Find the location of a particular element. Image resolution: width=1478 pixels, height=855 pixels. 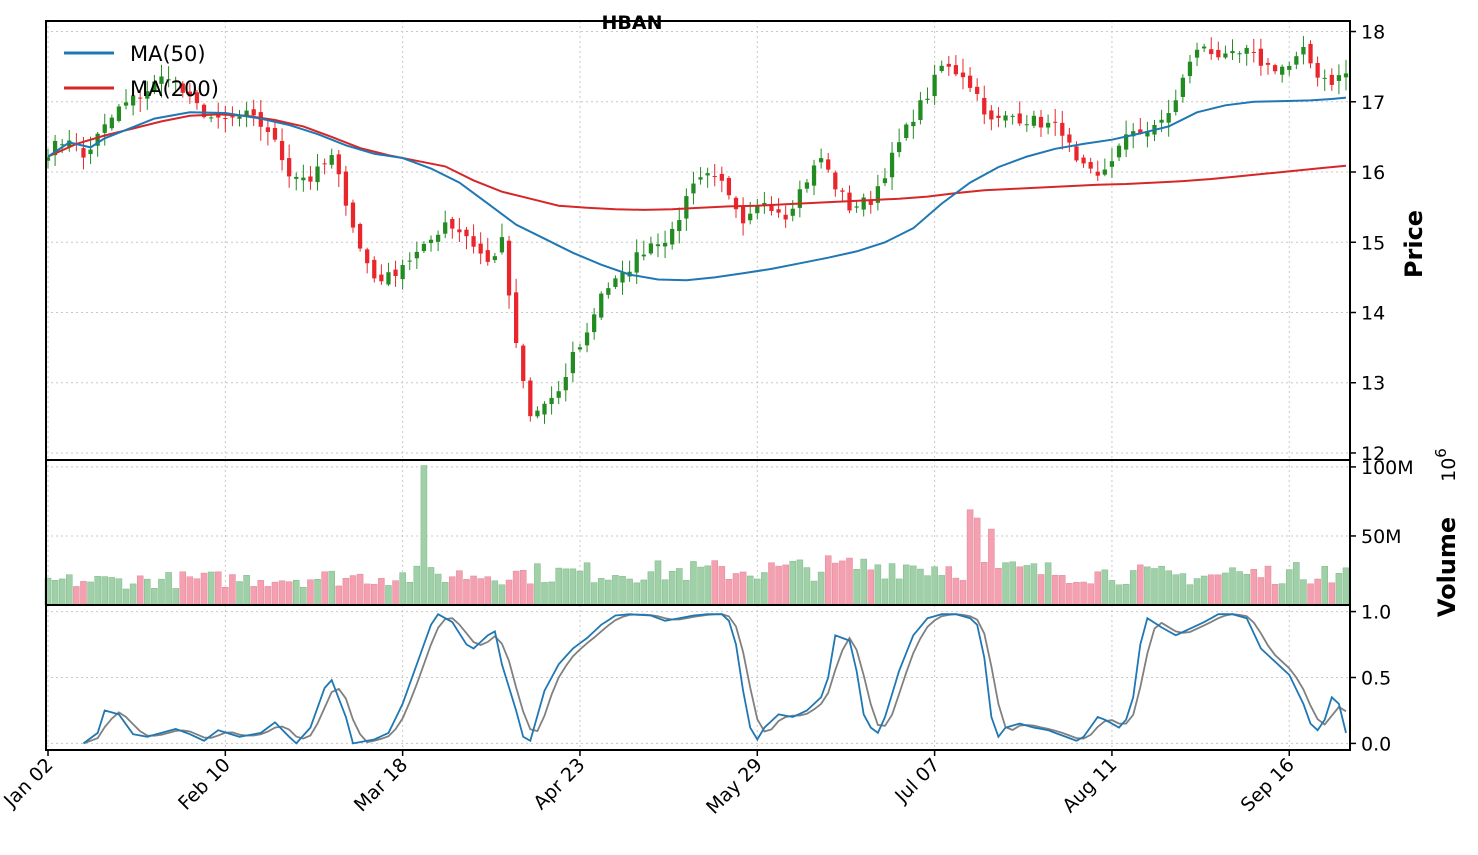

volume-bars is located at coordinates (697, 535).